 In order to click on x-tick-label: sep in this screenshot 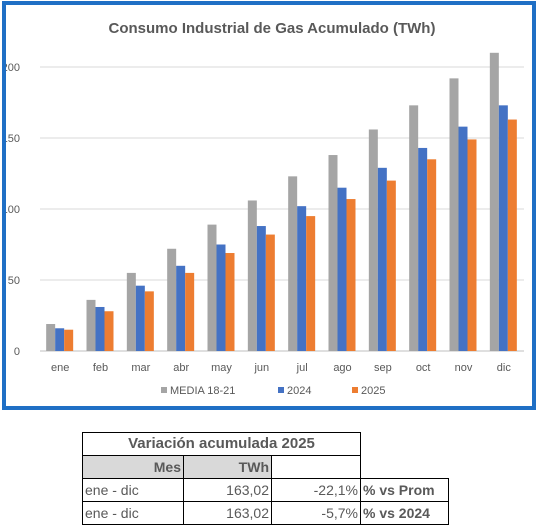, I will do `click(383, 368)`.